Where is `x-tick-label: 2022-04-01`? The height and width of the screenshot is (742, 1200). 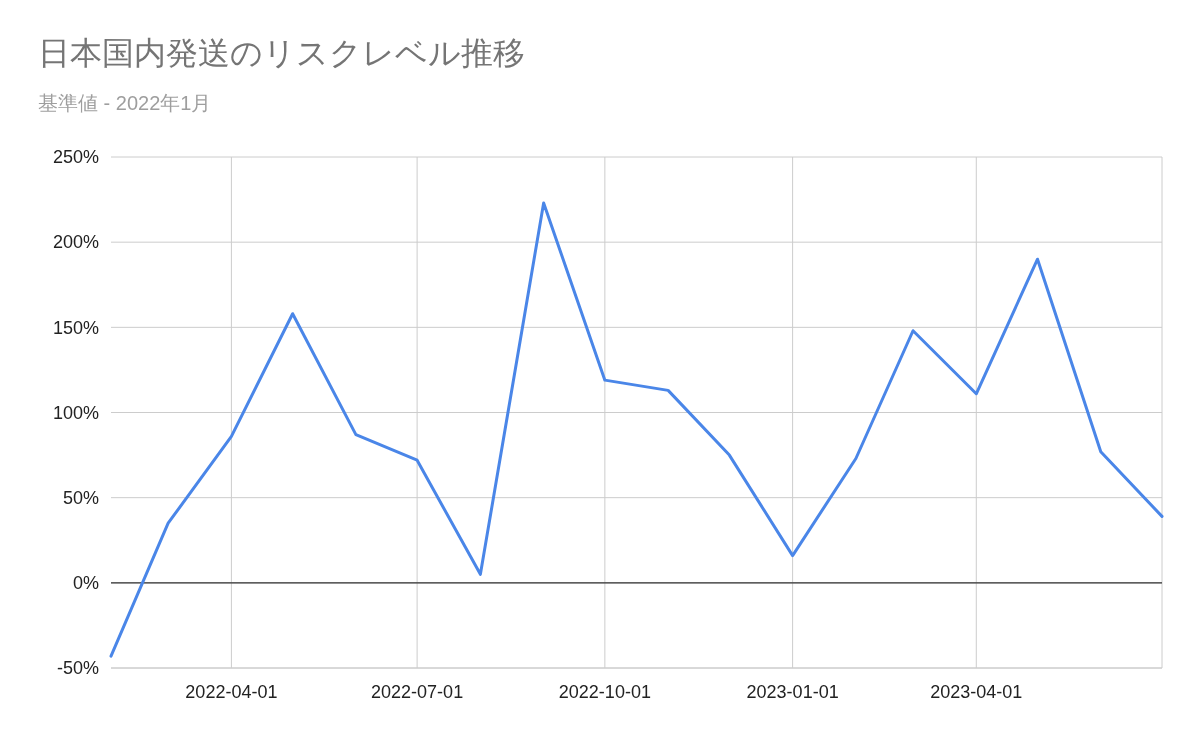 x-tick-label: 2022-04-01 is located at coordinates (231, 692).